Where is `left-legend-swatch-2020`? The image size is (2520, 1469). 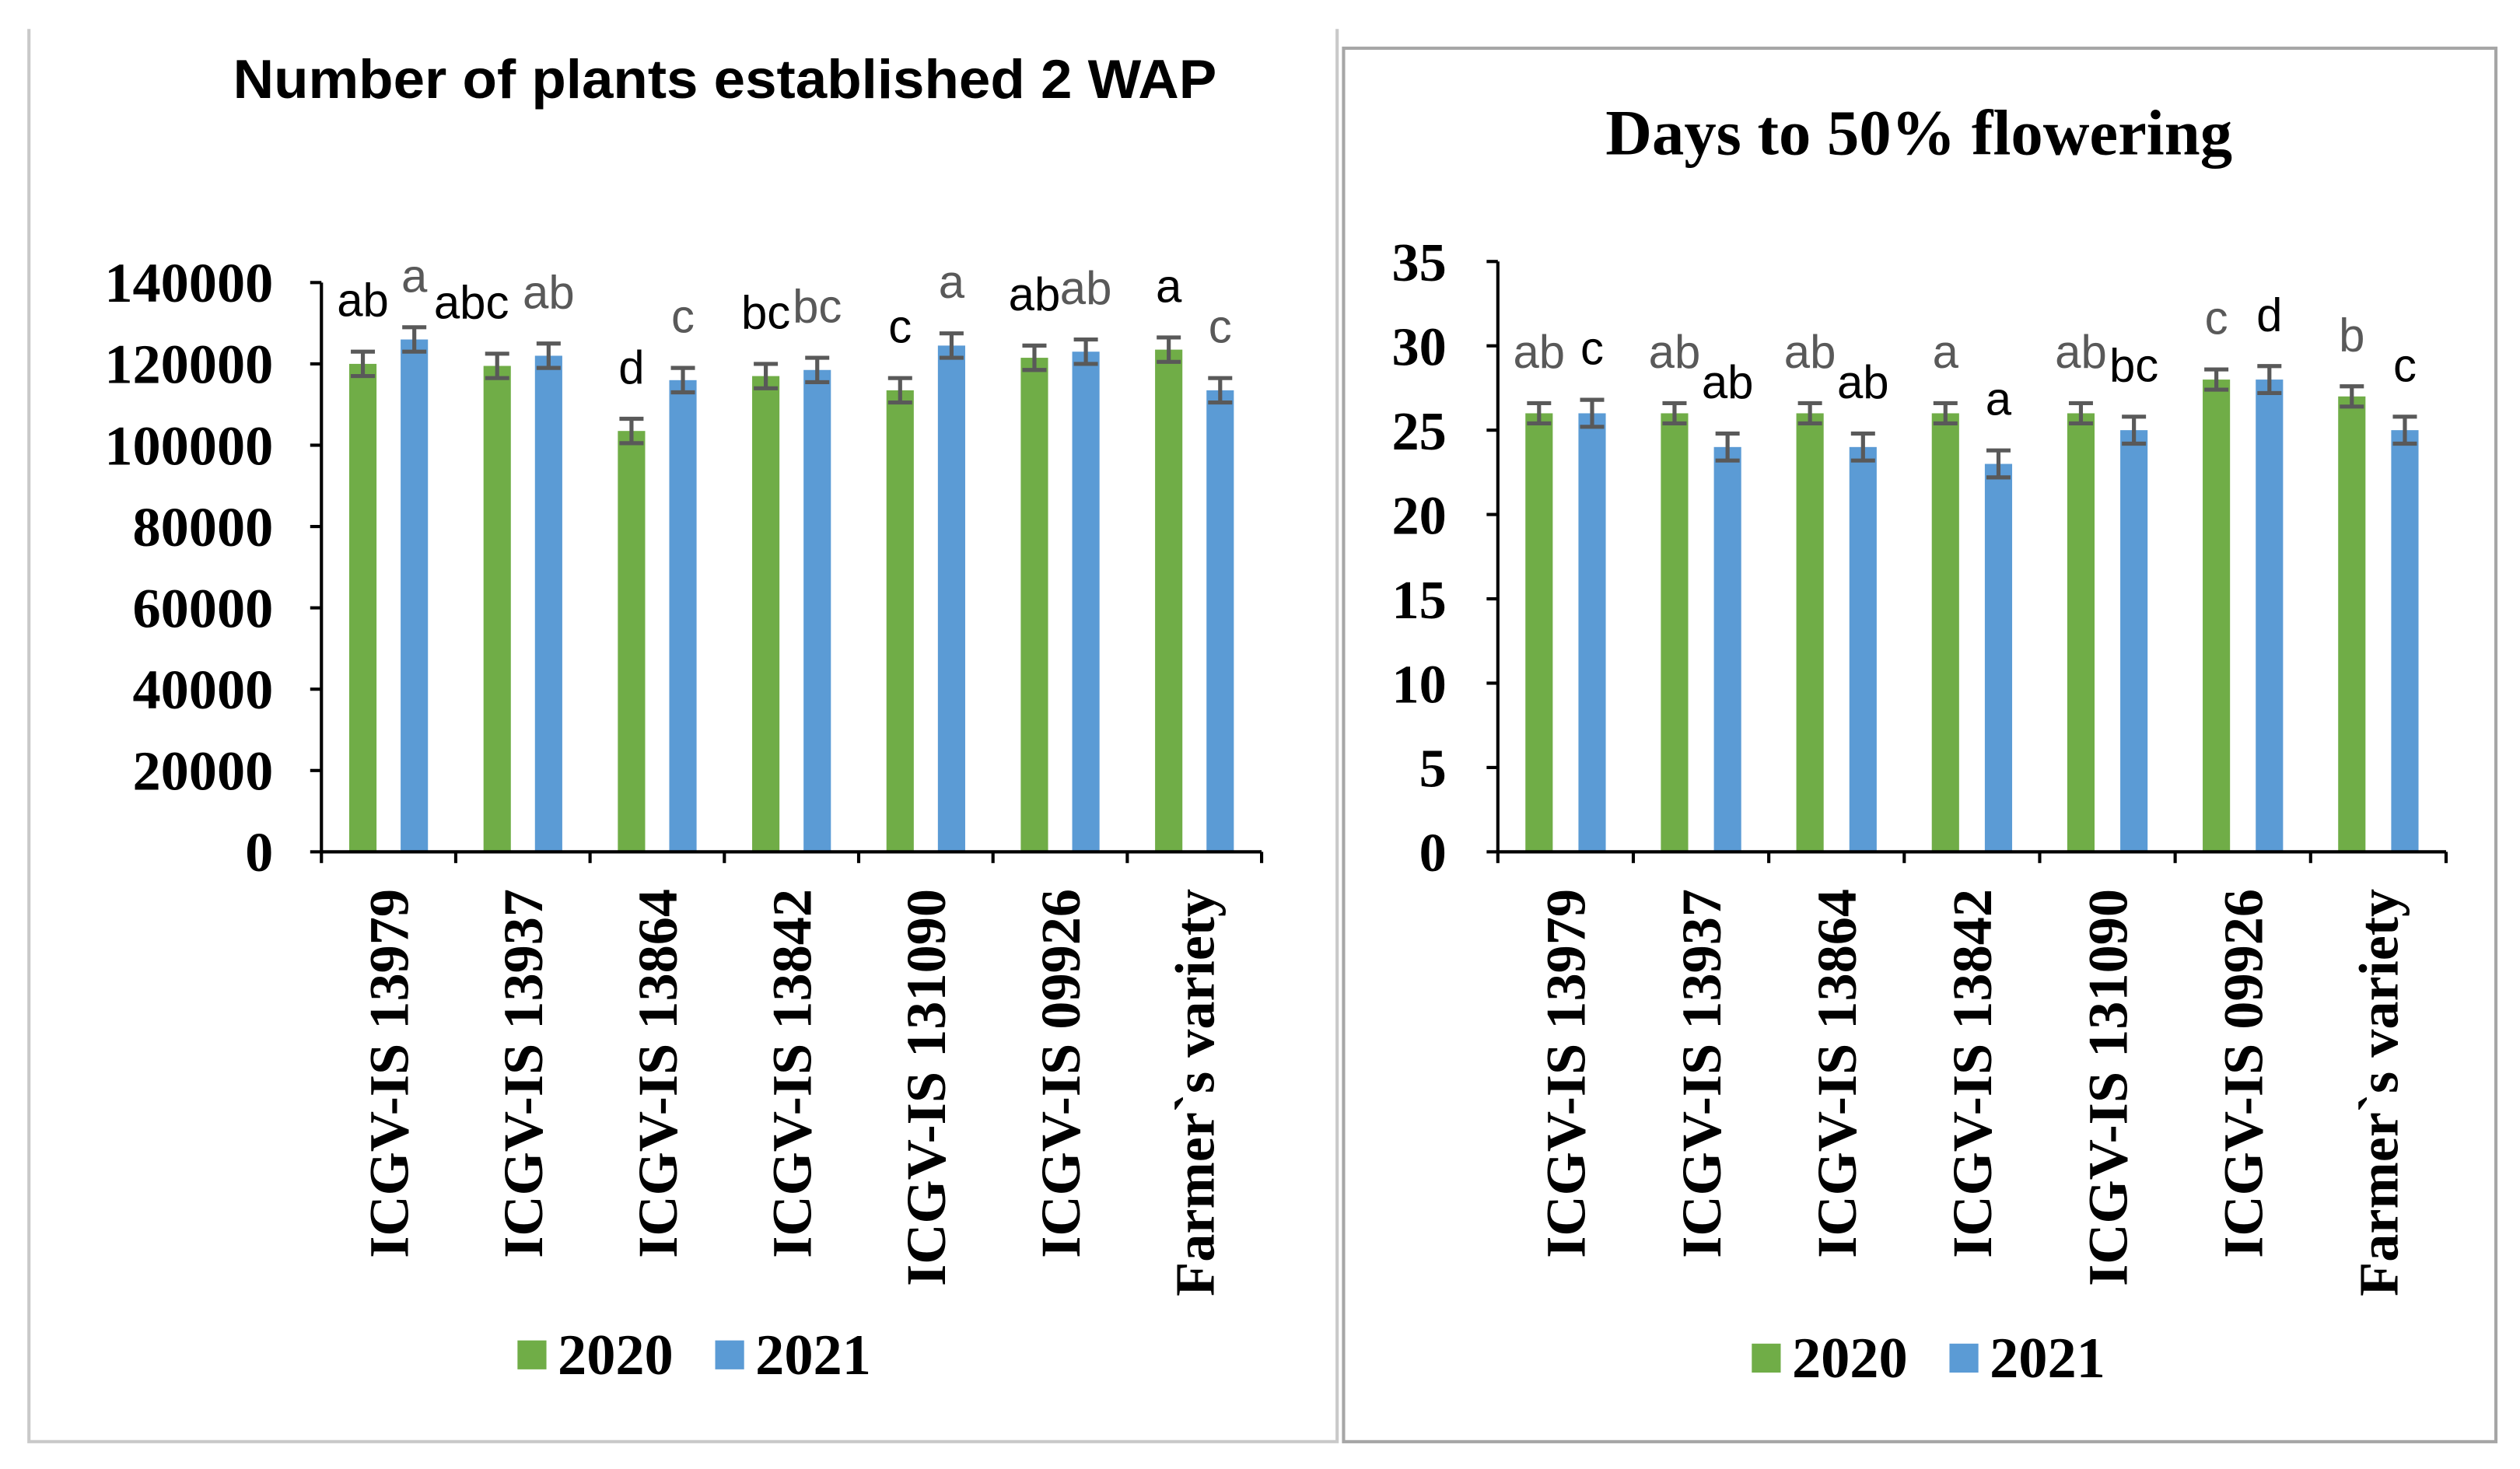
left-legend-swatch-2020 is located at coordinates (532, 1354).